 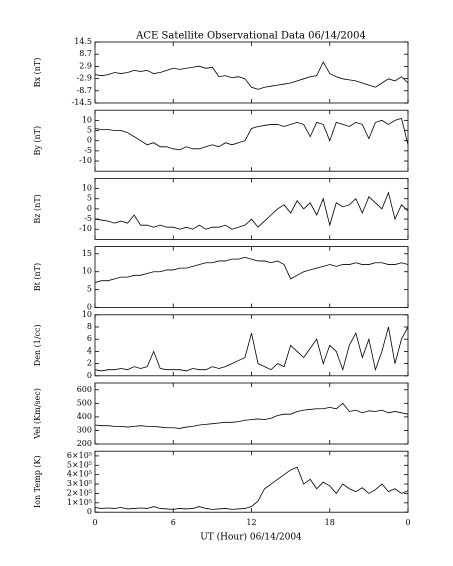 I want to click on y-axis-label: Bx (nT), so click(x=37, y=73).